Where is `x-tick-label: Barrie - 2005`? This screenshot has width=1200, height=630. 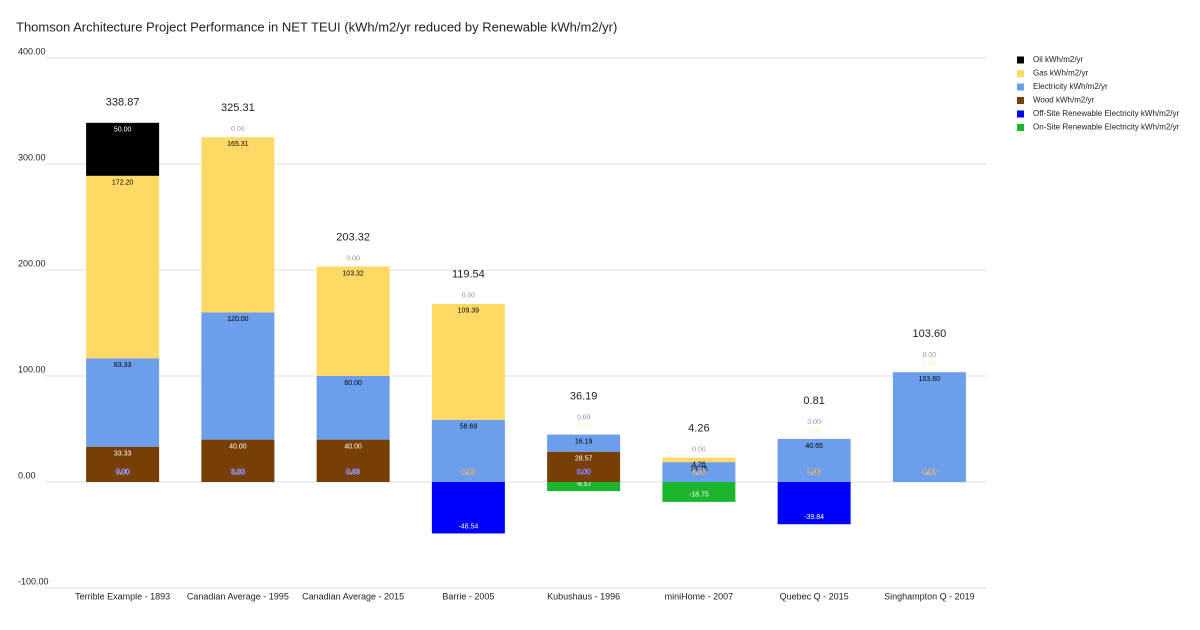
x-tick-label: Barrie - 2005 is located at coordinates (468, 596).